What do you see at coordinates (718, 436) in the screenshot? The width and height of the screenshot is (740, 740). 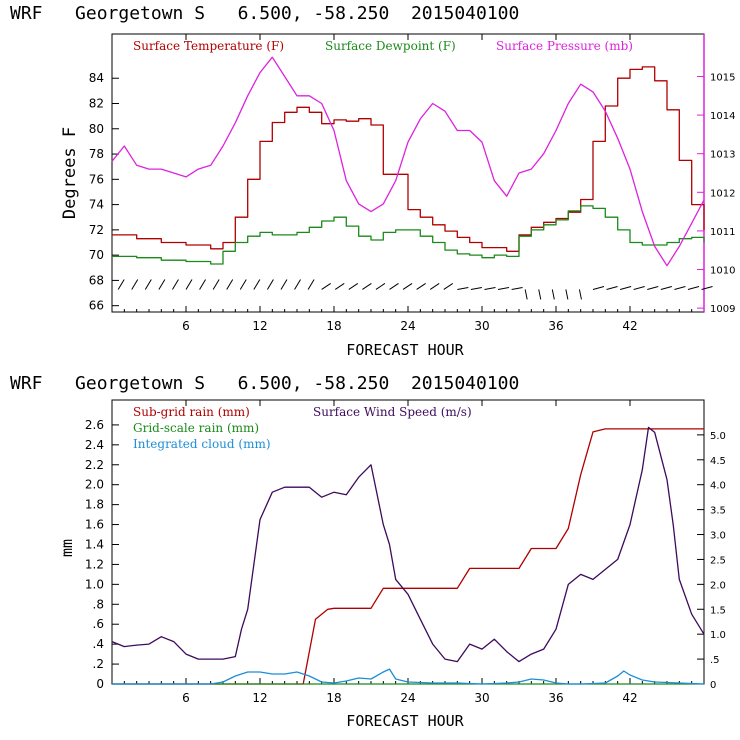 I see `y2-tick-label: 5.0` at bounding box center [718, 436].